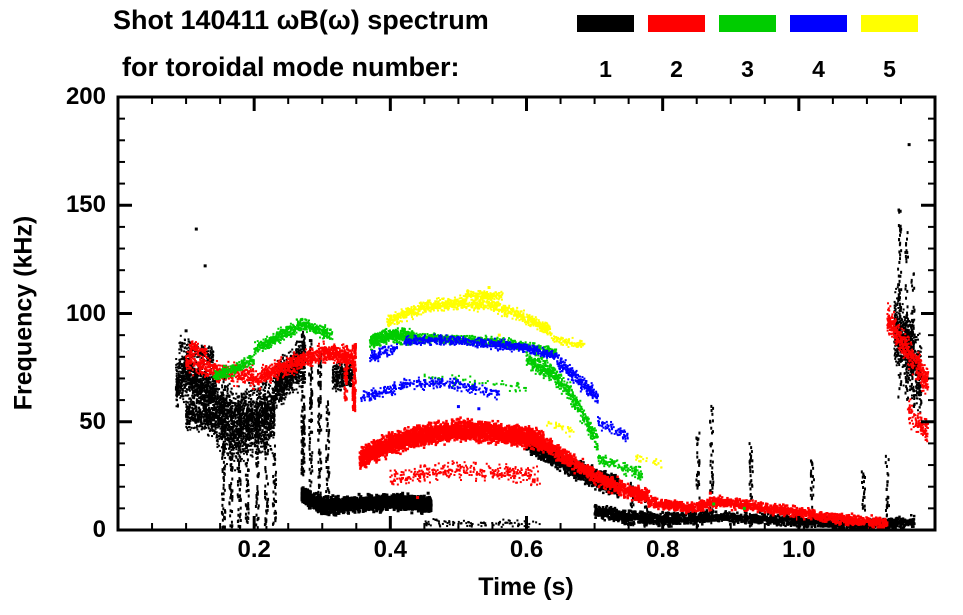 This screenshot has height=615, width=963. I want to click on x-tick-label-0.8: 0.8, so click(662, 549).